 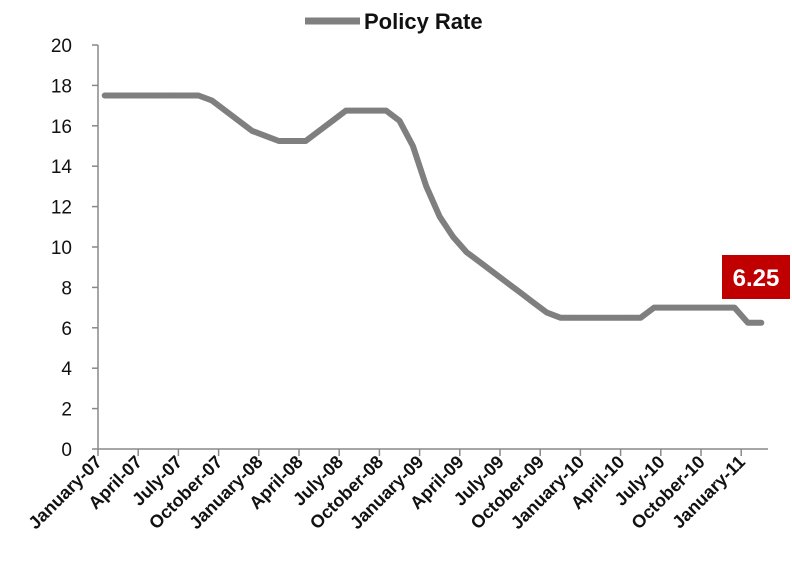 I want to click on y-tick-label: 2, so click(x=66, y=410).